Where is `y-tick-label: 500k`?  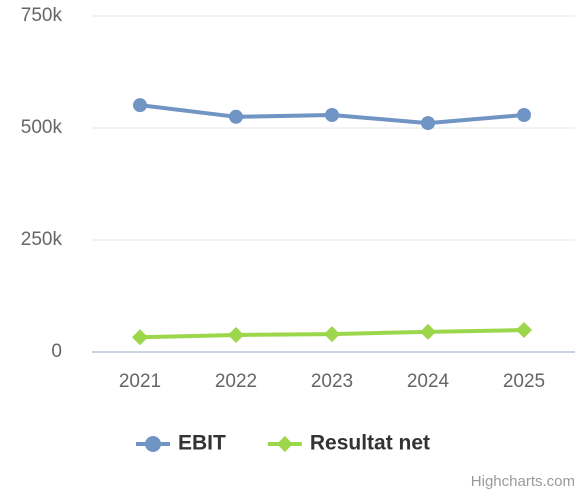
y-tick-label: 500k is located at coordinates (42, 127).